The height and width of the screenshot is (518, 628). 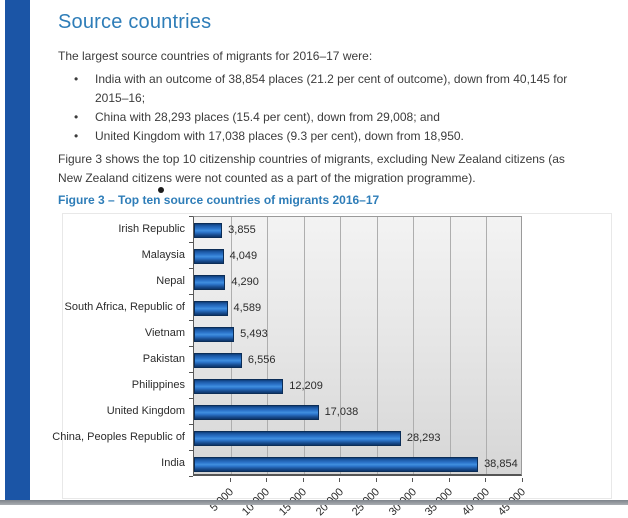 What do you see at coordinates (124, 307) in the screenshot?
I see `category-label: South Africa, Republic of` at bounding box center [124, 307].